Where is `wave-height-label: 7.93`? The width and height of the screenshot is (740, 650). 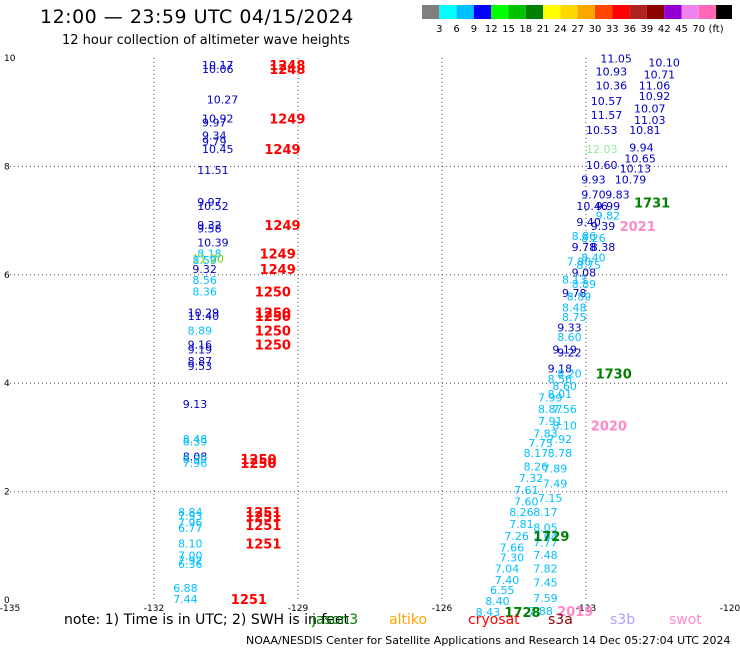 wave-height-label: 7.93 is located at coordinates (190, 516).